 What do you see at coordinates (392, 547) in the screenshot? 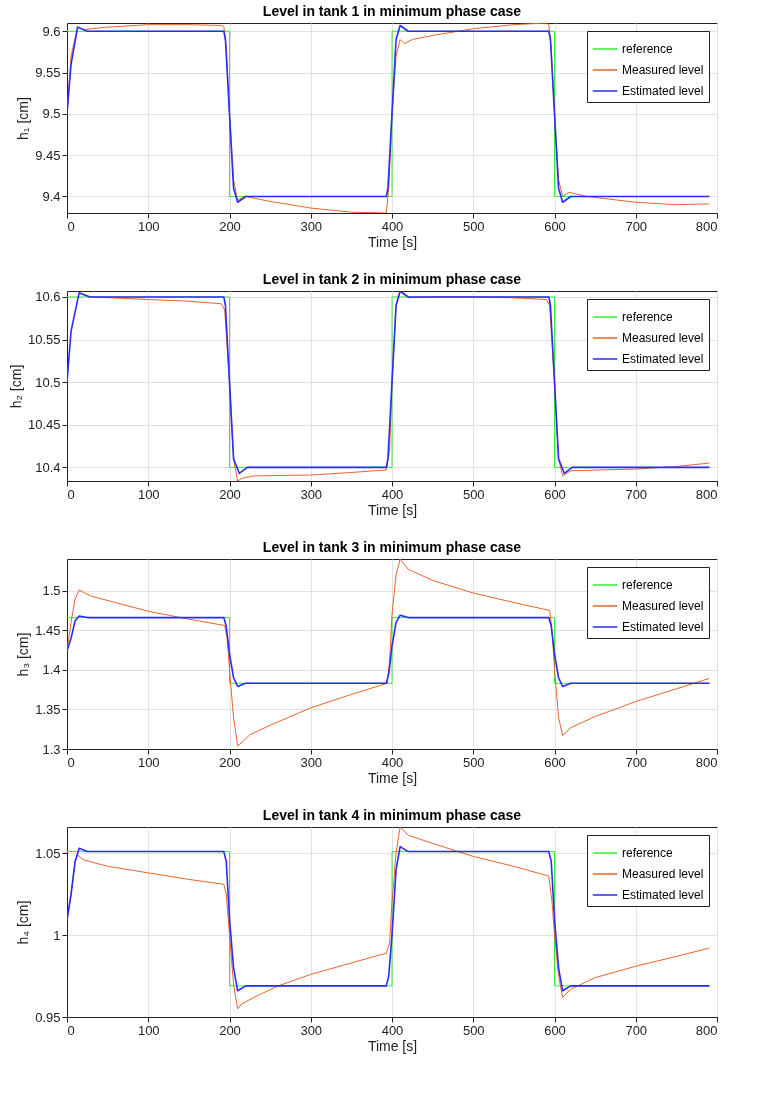
I see `chart-title: Level in tank 3 in minimum phase case` at bounding box center [392, 547].